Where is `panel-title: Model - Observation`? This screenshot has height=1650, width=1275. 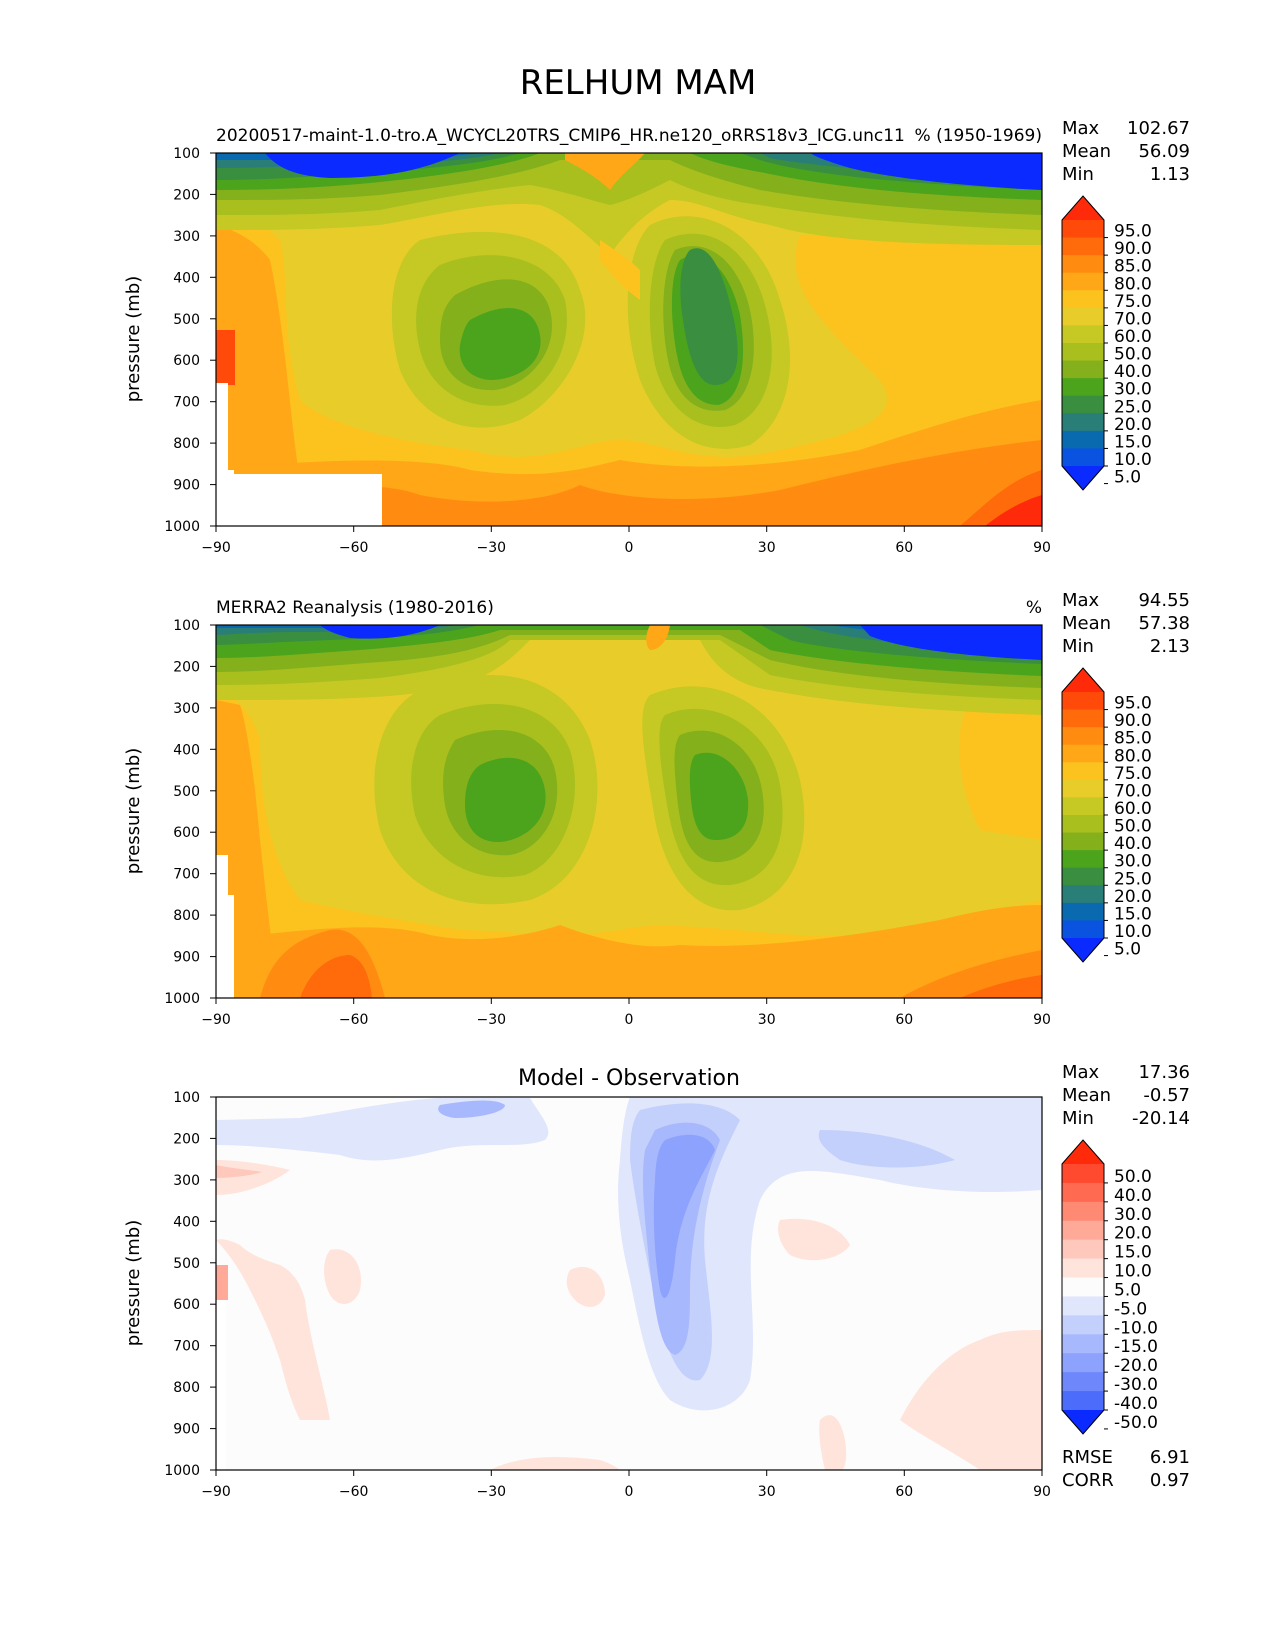 panel-title: Model - Observation is located at coordinates (629, 1078).